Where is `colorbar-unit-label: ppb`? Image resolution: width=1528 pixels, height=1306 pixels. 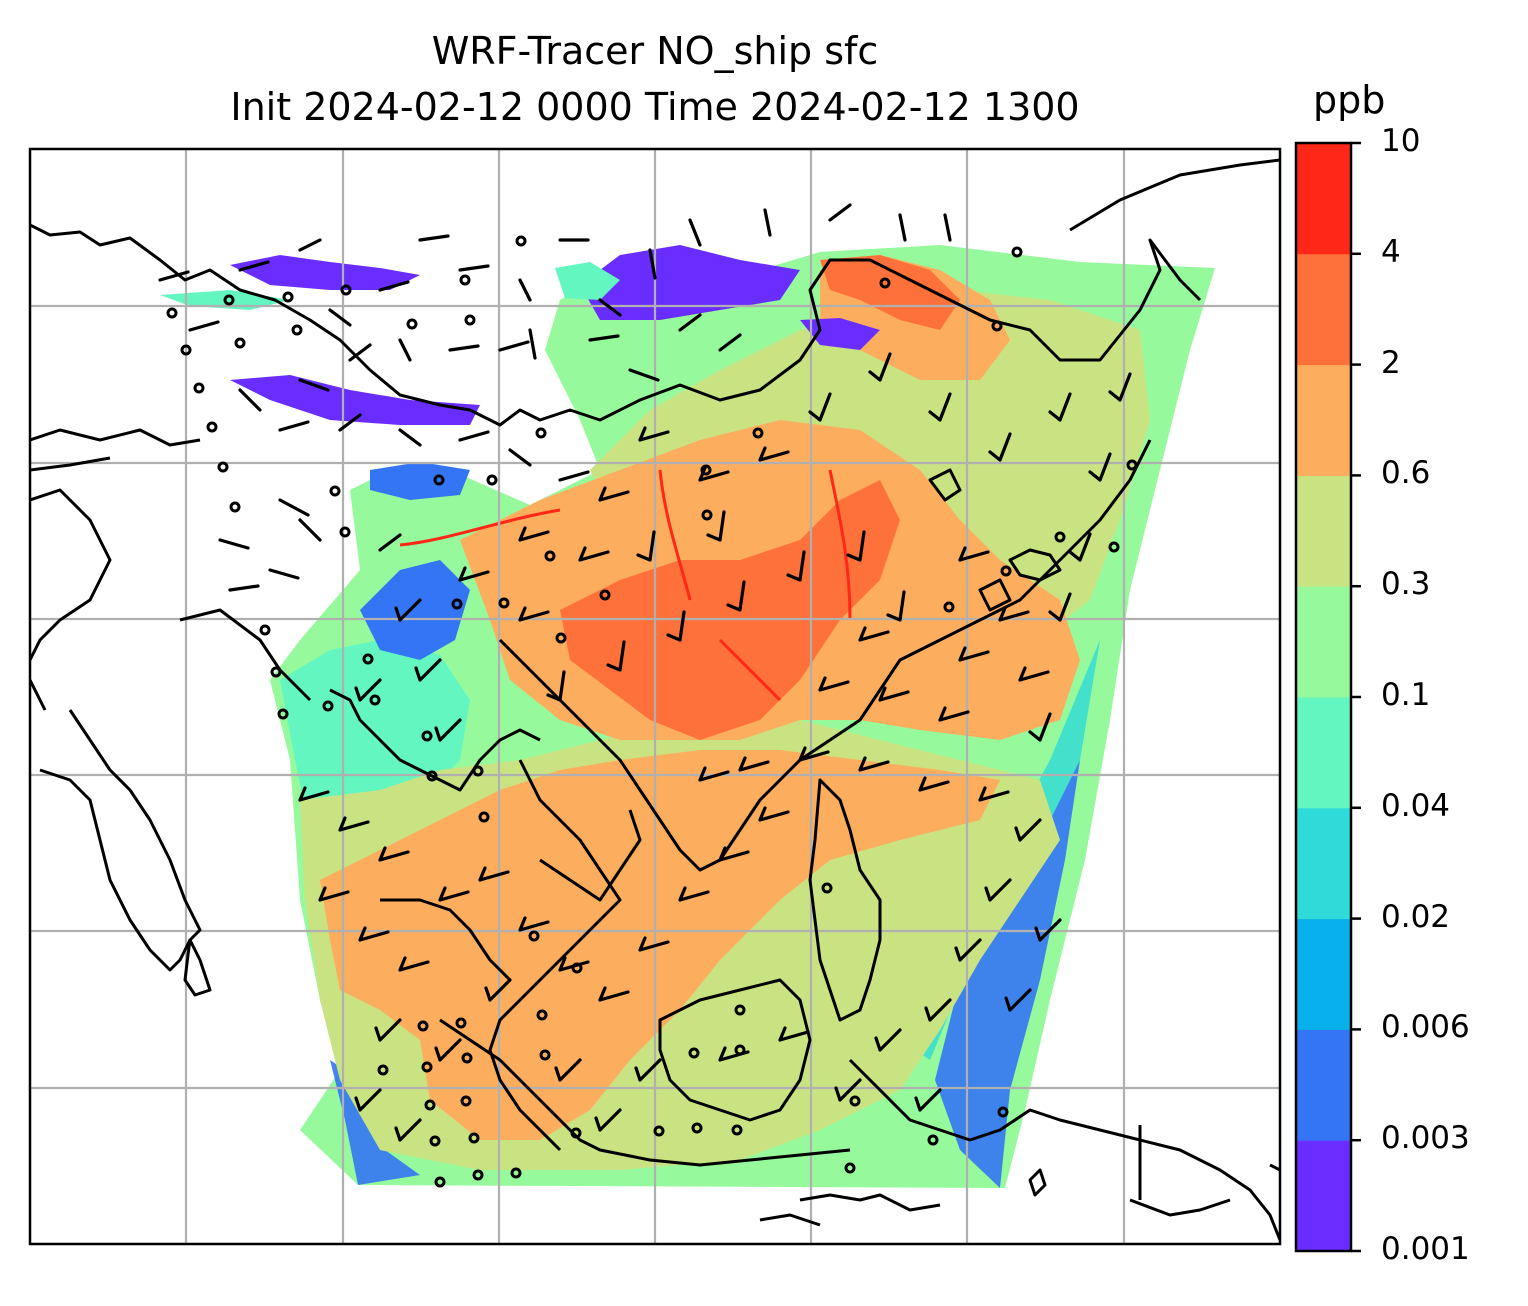 colorbar-unit-label: ppb is located at coordinates (1349, 100).